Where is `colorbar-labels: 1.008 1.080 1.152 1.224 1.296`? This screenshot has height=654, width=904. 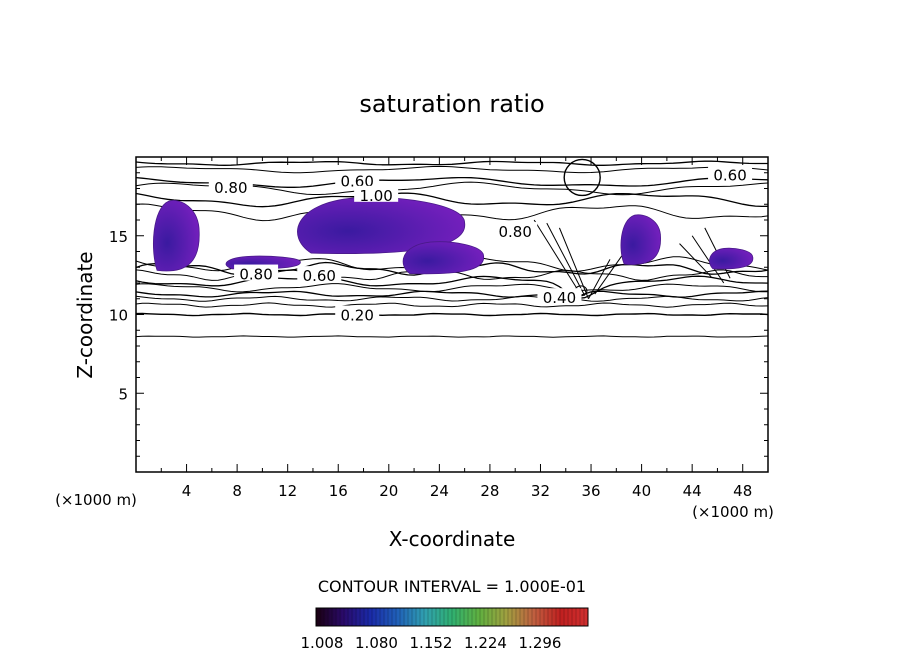 colorbar-labels: 1.008 1.080 1.152 1.224 1.296 is located at coordinates (431, 643).